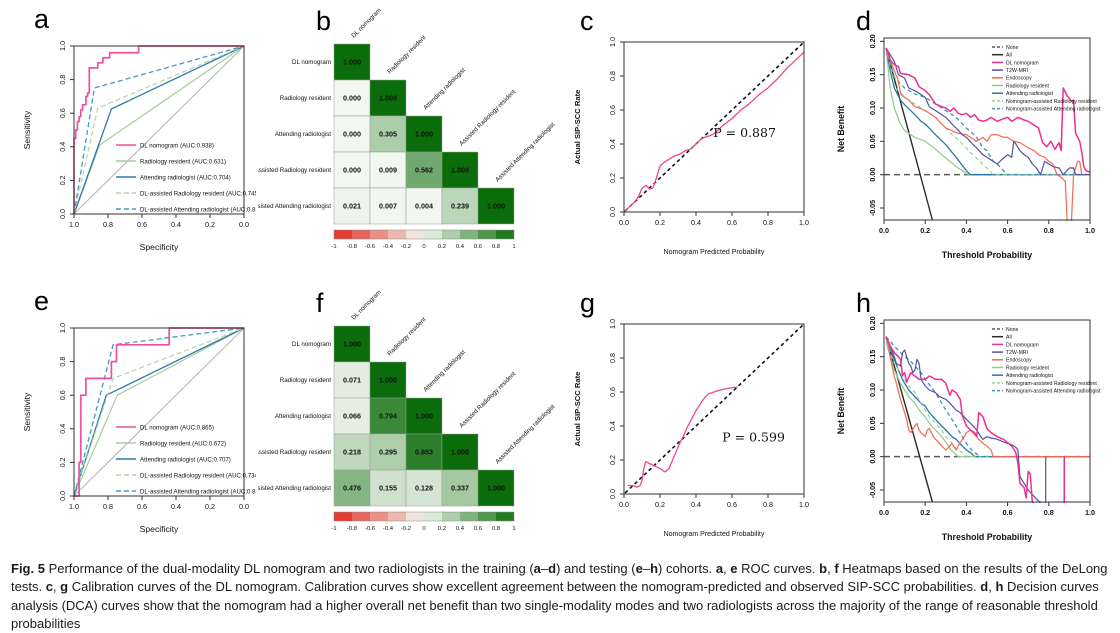 The width and height of the screenshot is (1120, 633). What do you see at coordinates (352, 134) in the screenshot?
I see `heatmap-cell-value: 0.000` at bounding box center [352, 134].